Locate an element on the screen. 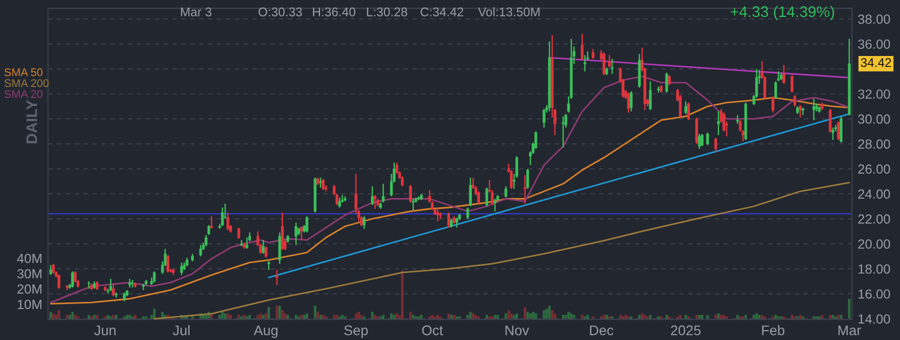 This screenshot has width=900, height=340. y2-tick-label: 40M is located at coordinates (29, 259).